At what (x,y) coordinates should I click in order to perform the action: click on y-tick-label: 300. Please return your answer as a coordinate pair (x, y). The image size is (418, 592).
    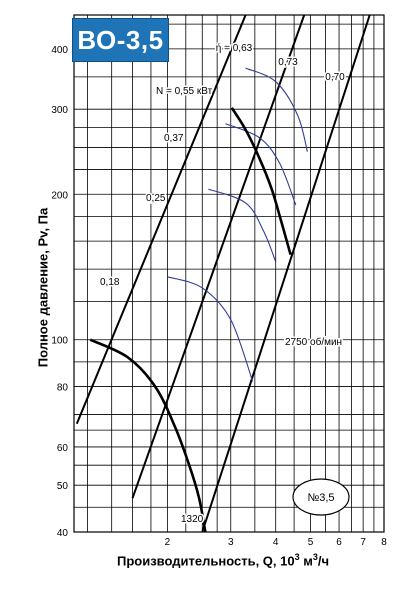
    Looking at the image, I should click on (59, 110).